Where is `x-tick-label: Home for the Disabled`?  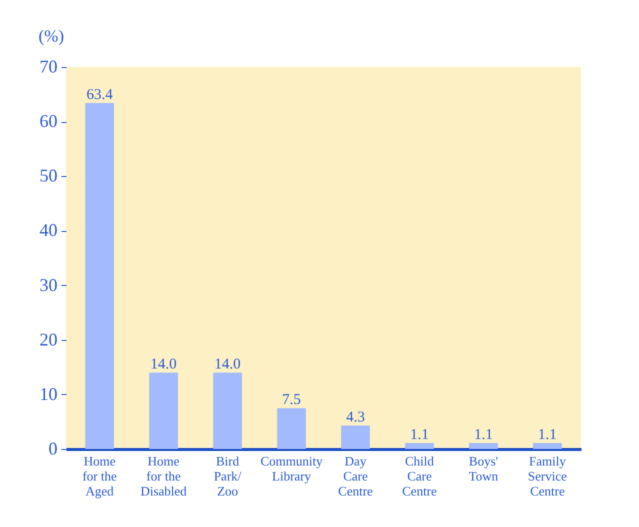 x-tick-label: Home for the Disabled is located at coordinates (164, 476).